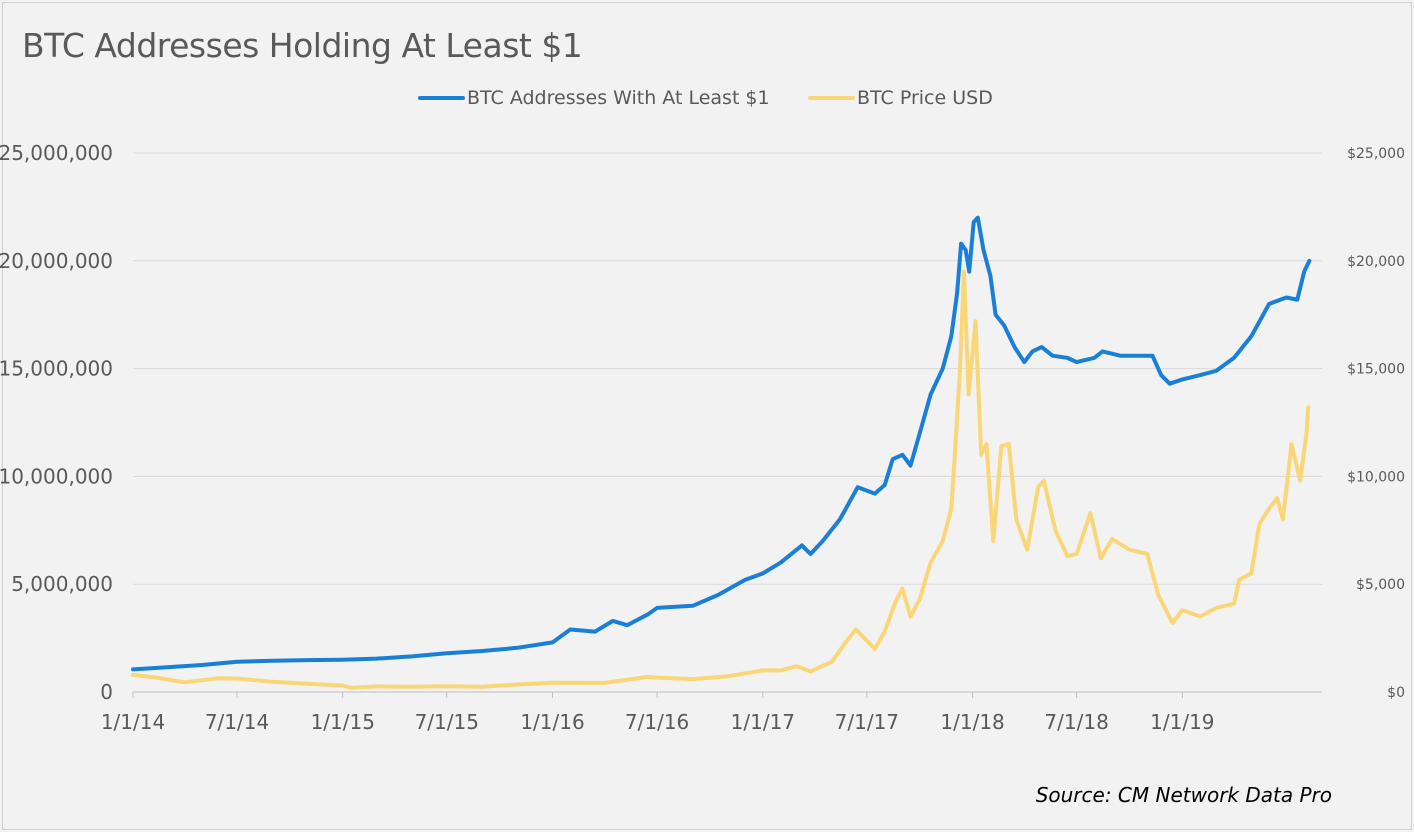  What do you see at coordinates (56, 369) in the screenshot?
I see `y-left-tick-label: 15,000,000` at bounding box center [56, 369].